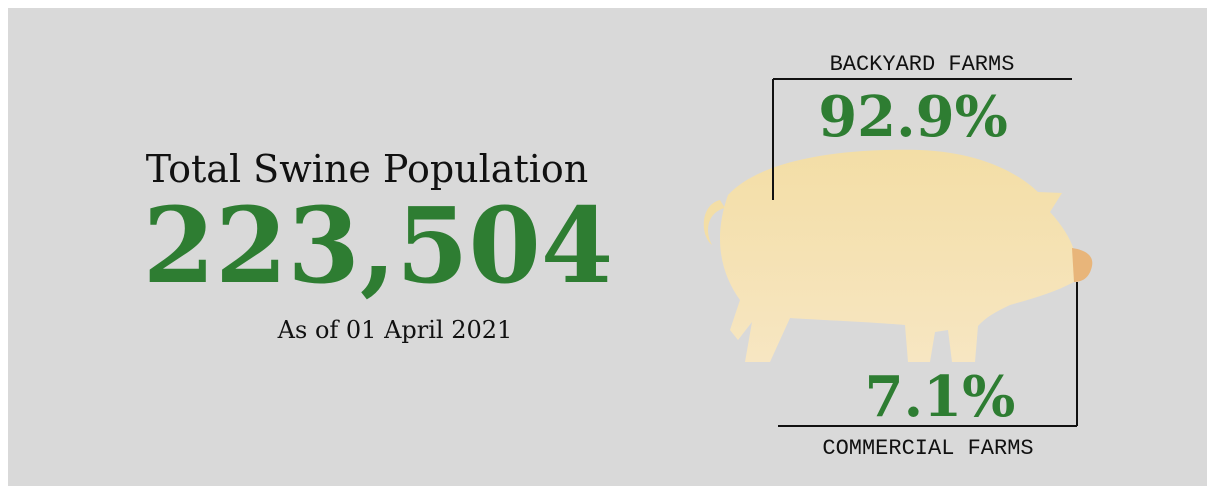  I want to click on pig, so click(898, 255).